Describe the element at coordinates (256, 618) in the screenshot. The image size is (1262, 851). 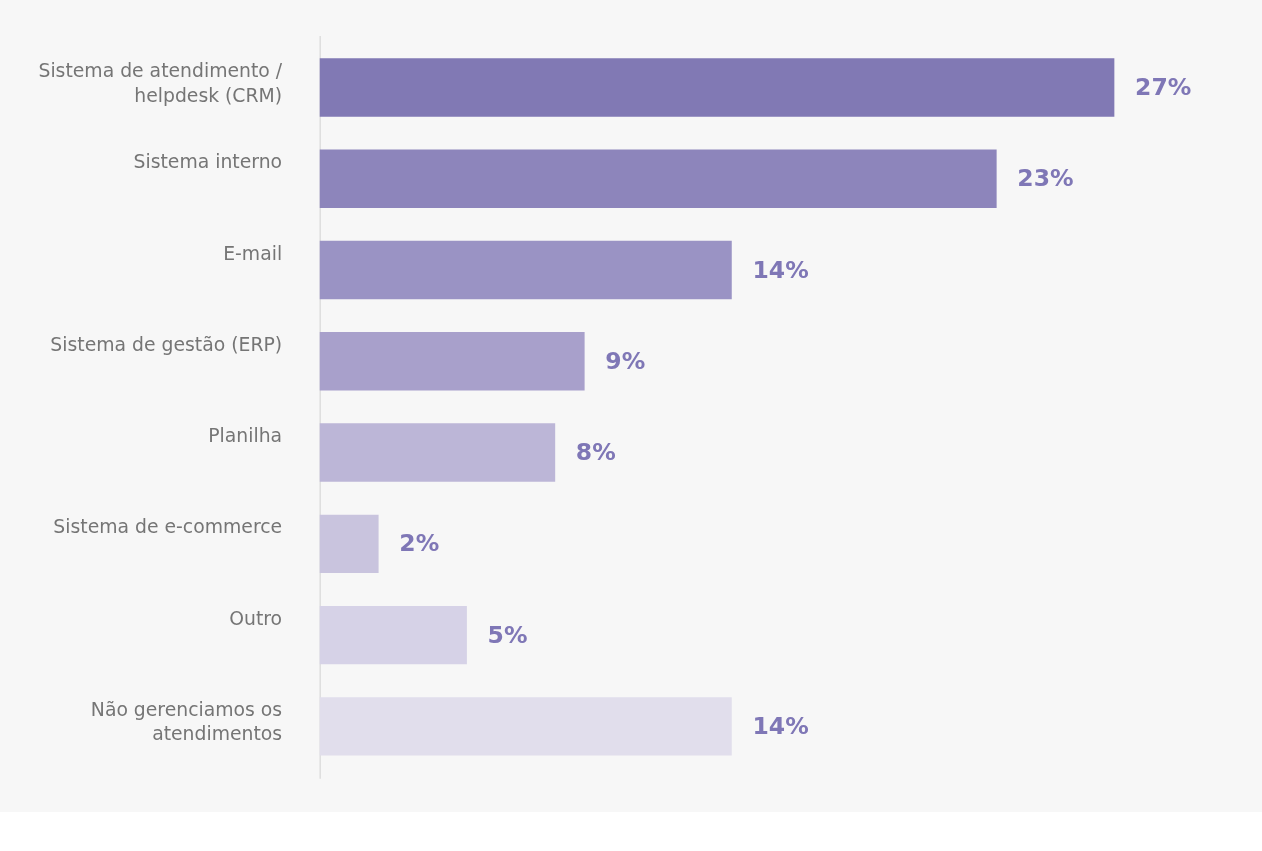
I see `y-tick-label: Outro` at that location.